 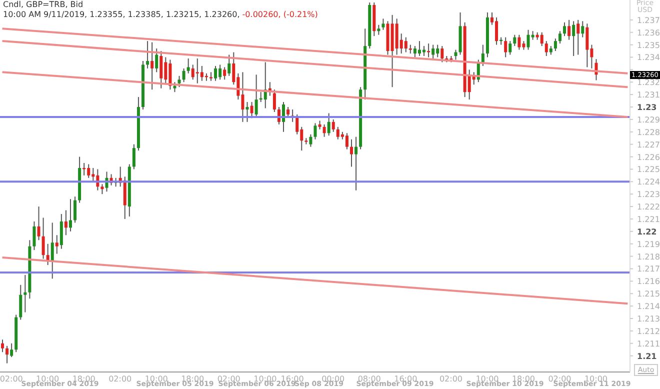 What do you see at coordinates (648, 319) in the screenshot?
I see `y-tick-label: 1.213` at bounding box center [648, 319].